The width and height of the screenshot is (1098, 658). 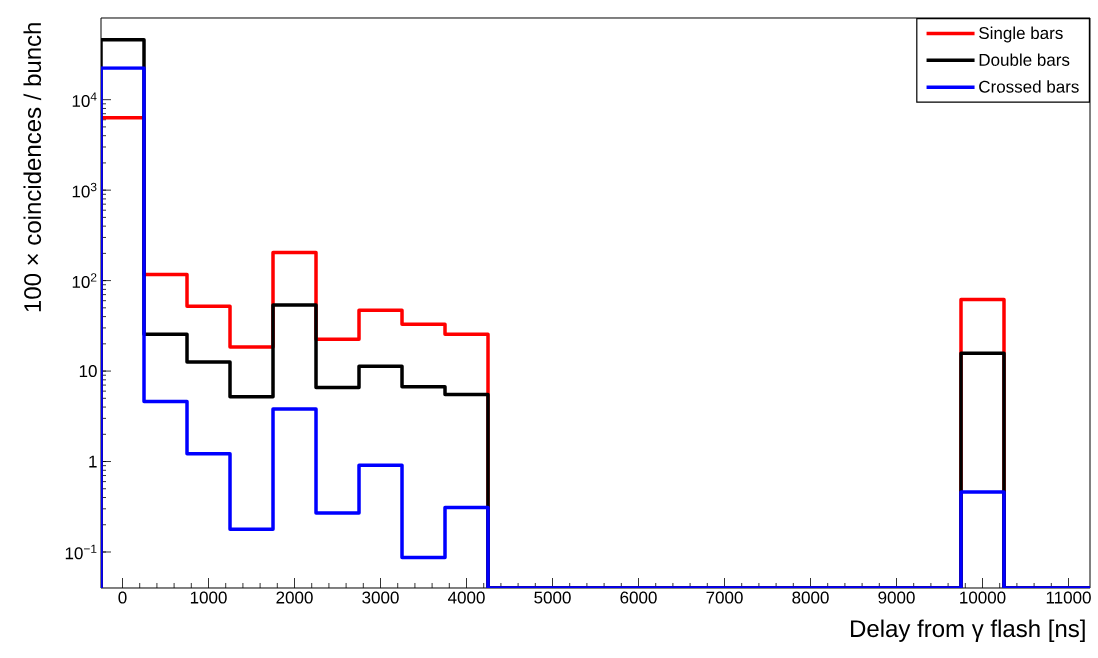 What do you see at coordinates (724, 597) in the screenshot?
I see `x-tick-label: 7000` at bounding box center [724, 597].